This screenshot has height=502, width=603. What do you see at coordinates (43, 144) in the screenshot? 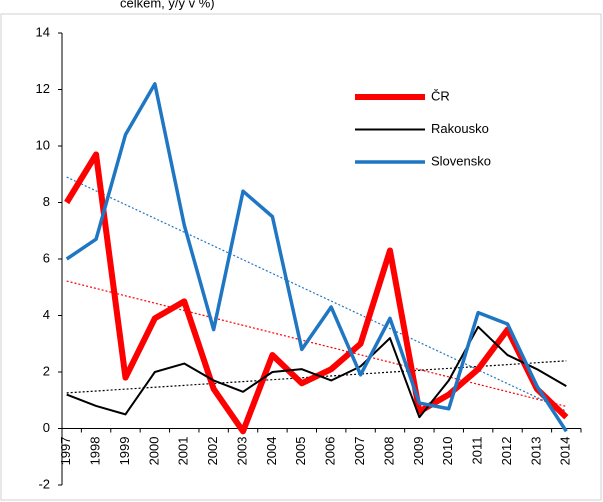
I see `y-tick-label: 10` at bounding box center [43, 144].